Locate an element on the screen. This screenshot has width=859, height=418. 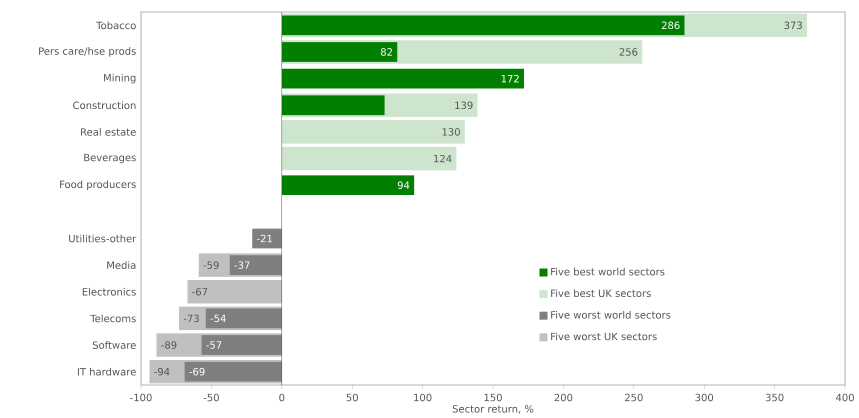
data-label: 286 is located at coordinates (671, 26).